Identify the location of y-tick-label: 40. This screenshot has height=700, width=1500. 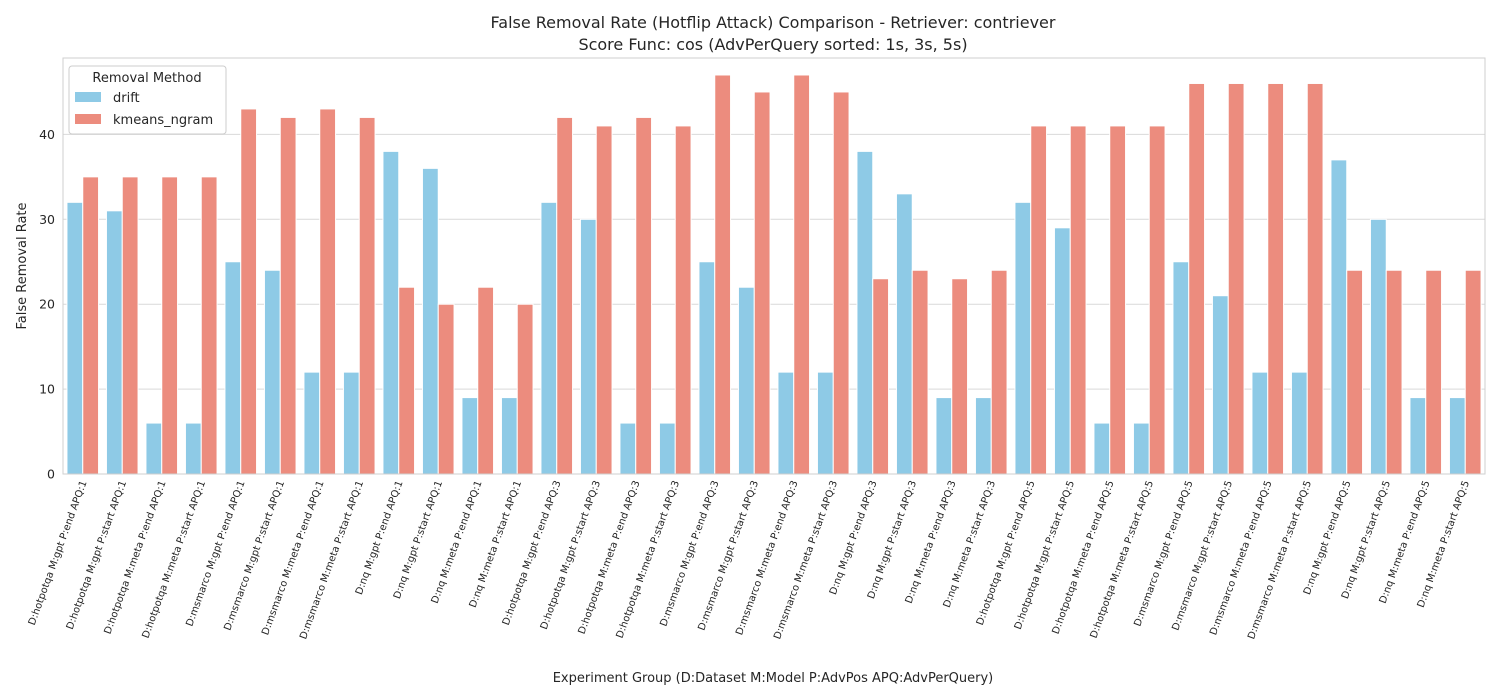
(47, 134).